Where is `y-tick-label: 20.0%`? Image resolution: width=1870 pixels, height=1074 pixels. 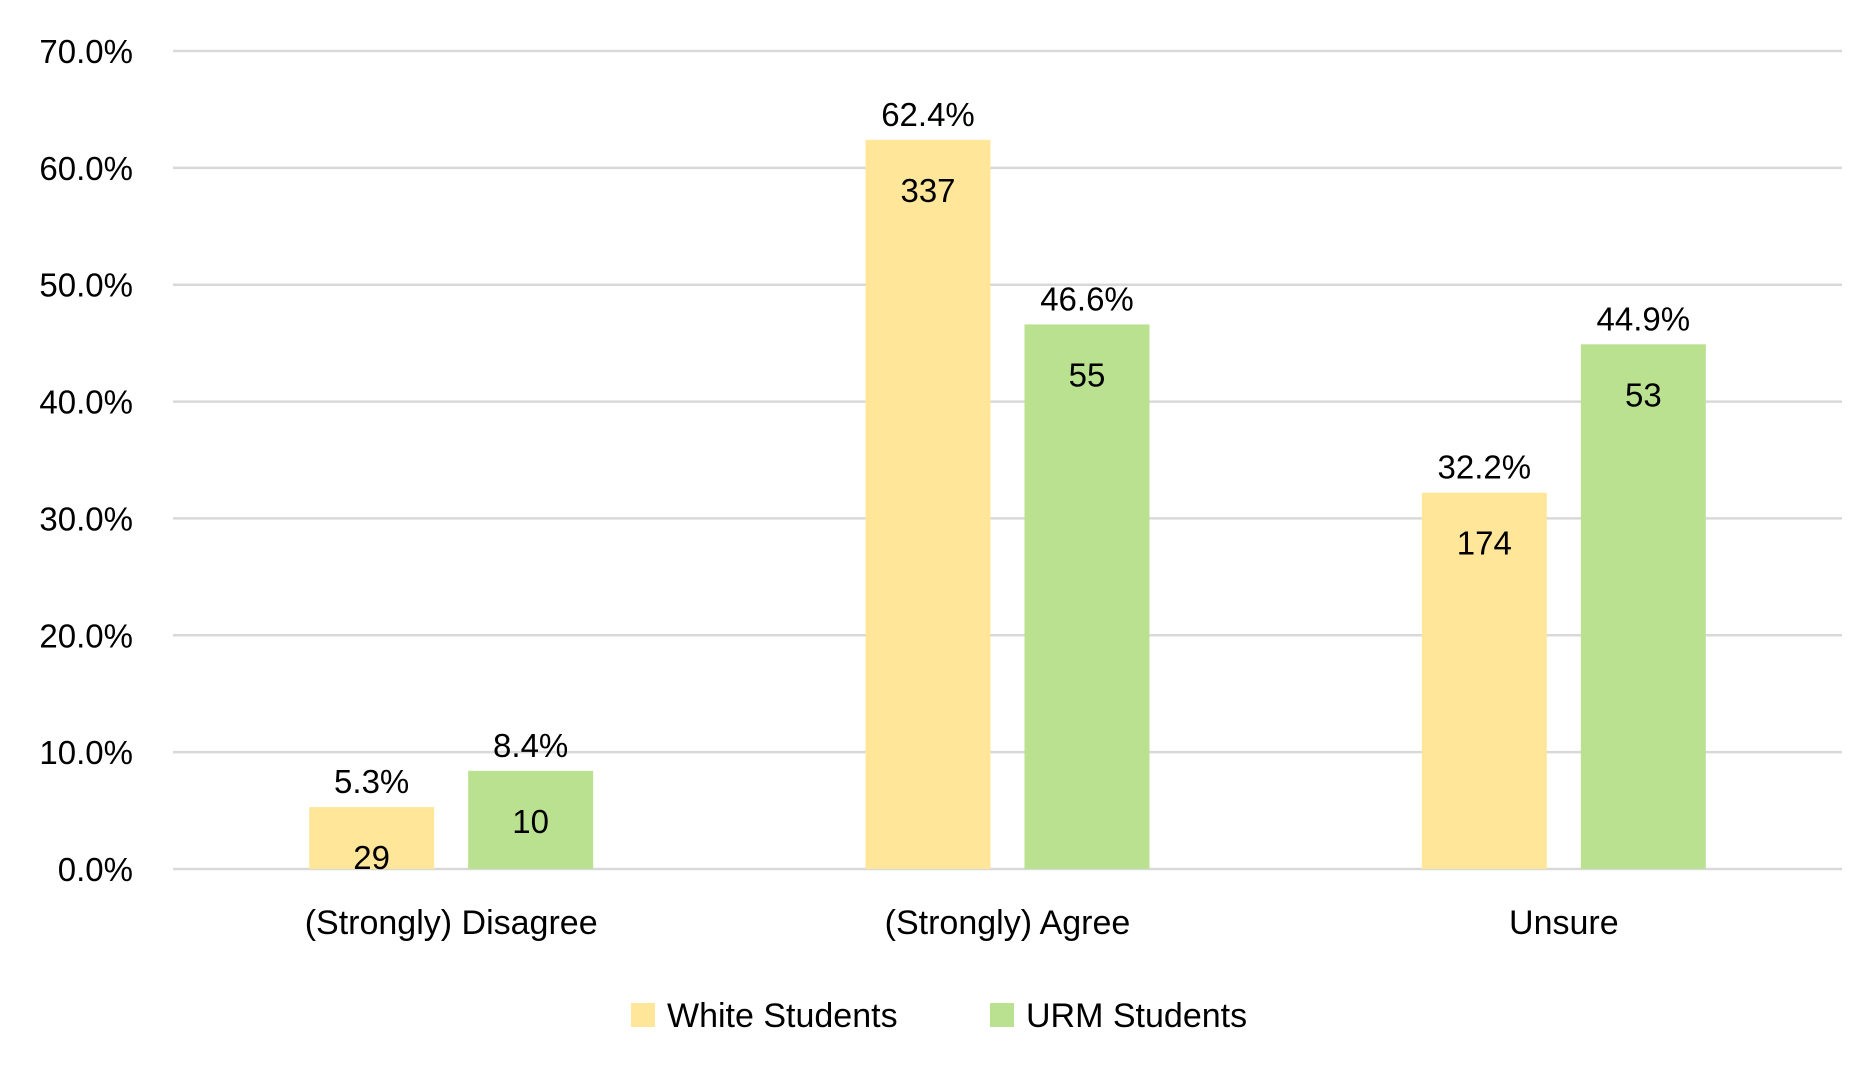 y-tick-label: 20.0% is located at coordinates (86, 635).